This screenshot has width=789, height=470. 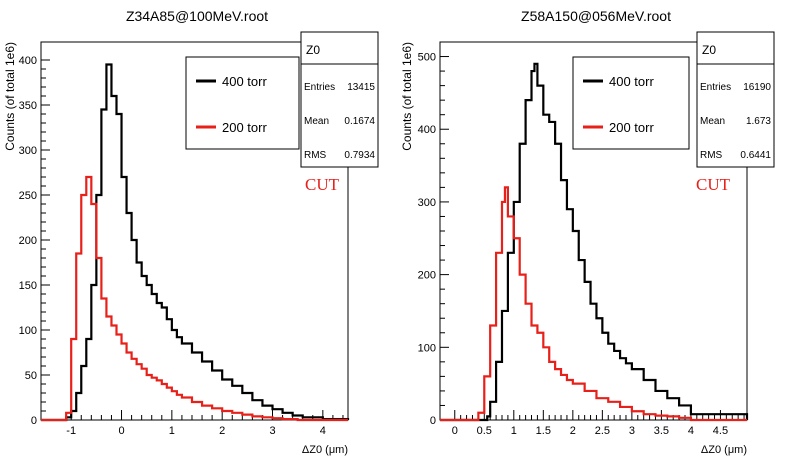 I want to click on stats-row-value: 0.1674, so click(x=359, y=121).